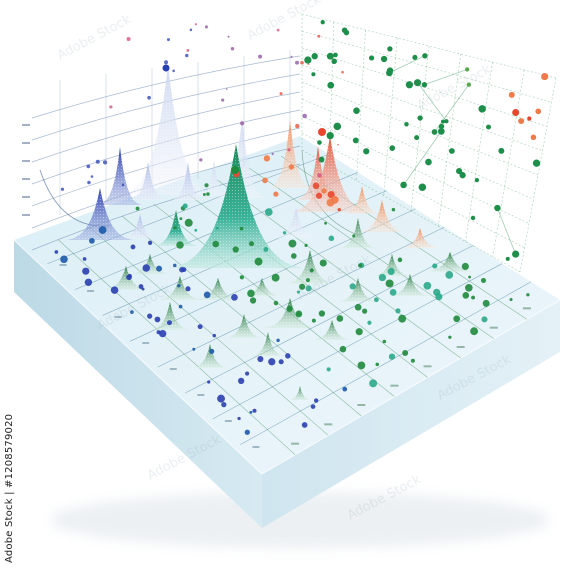 This screenshot has height=579, width=573. What do you see at coordinates (11, 497) in the screenshot?
I see `credit-caption: Adobe Stock | #1208579020` at bounding box center [11, 497].